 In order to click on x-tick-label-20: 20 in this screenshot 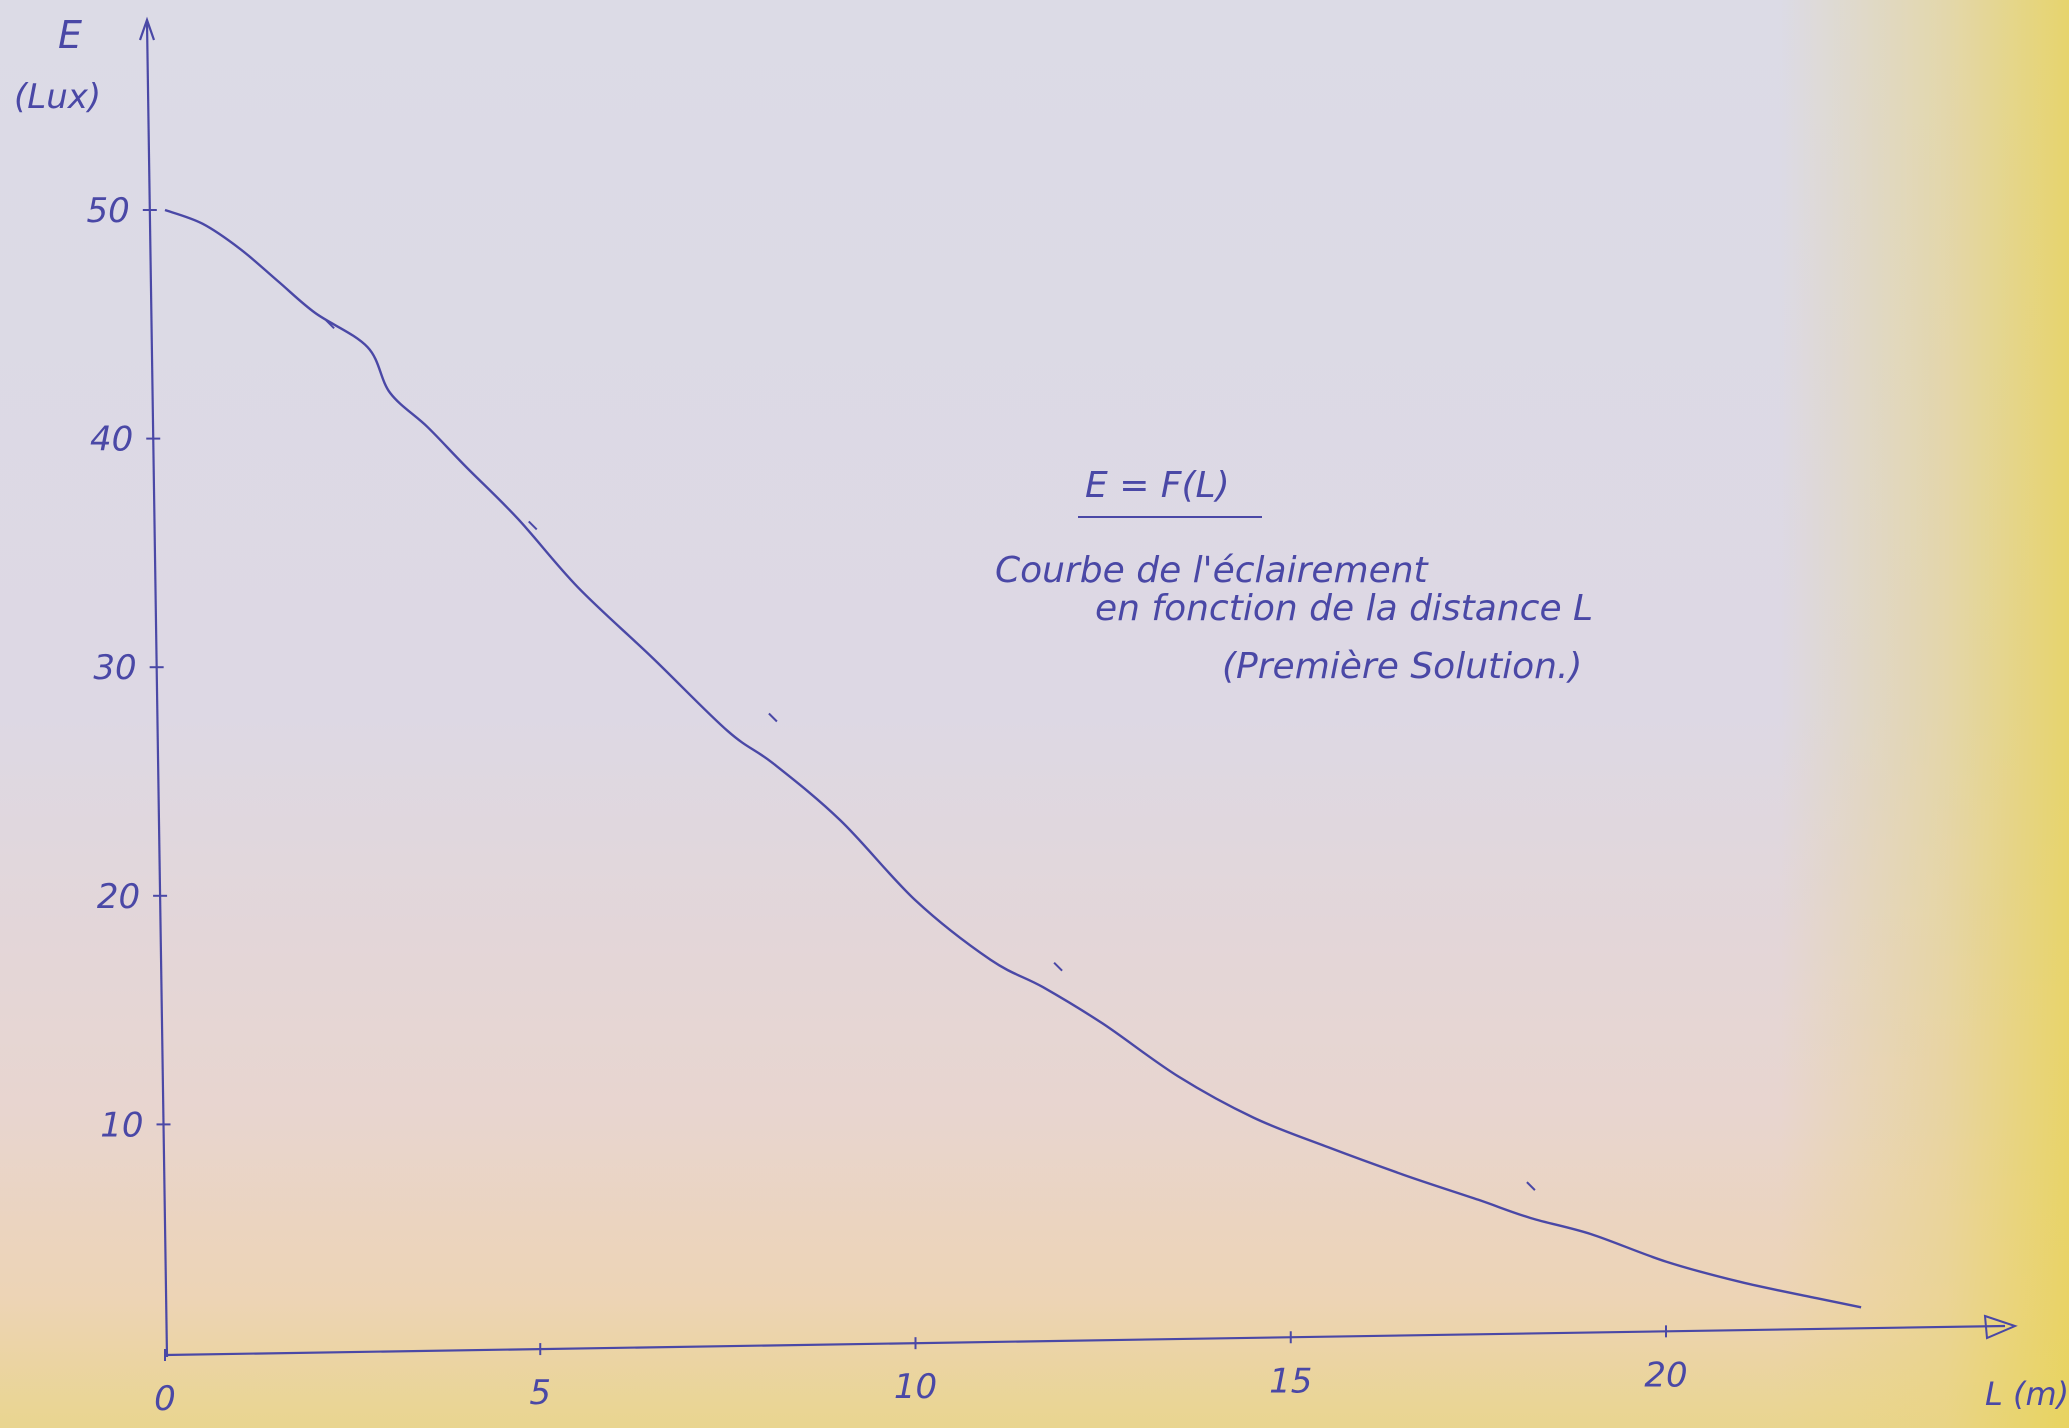, I will do `click(1665, 1375)`.